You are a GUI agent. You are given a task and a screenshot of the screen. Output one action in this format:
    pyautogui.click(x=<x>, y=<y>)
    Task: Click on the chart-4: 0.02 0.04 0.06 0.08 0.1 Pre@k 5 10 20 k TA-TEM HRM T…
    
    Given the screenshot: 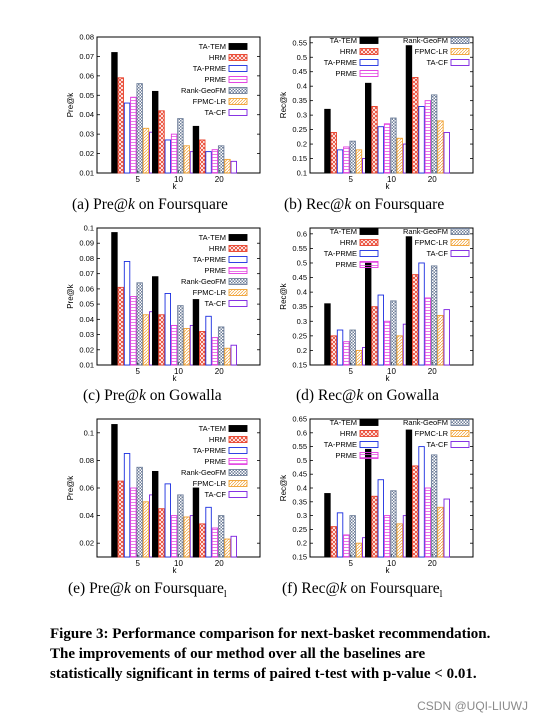 What is the action you would take?
    pyautogui.click(x=163, y=496)
    